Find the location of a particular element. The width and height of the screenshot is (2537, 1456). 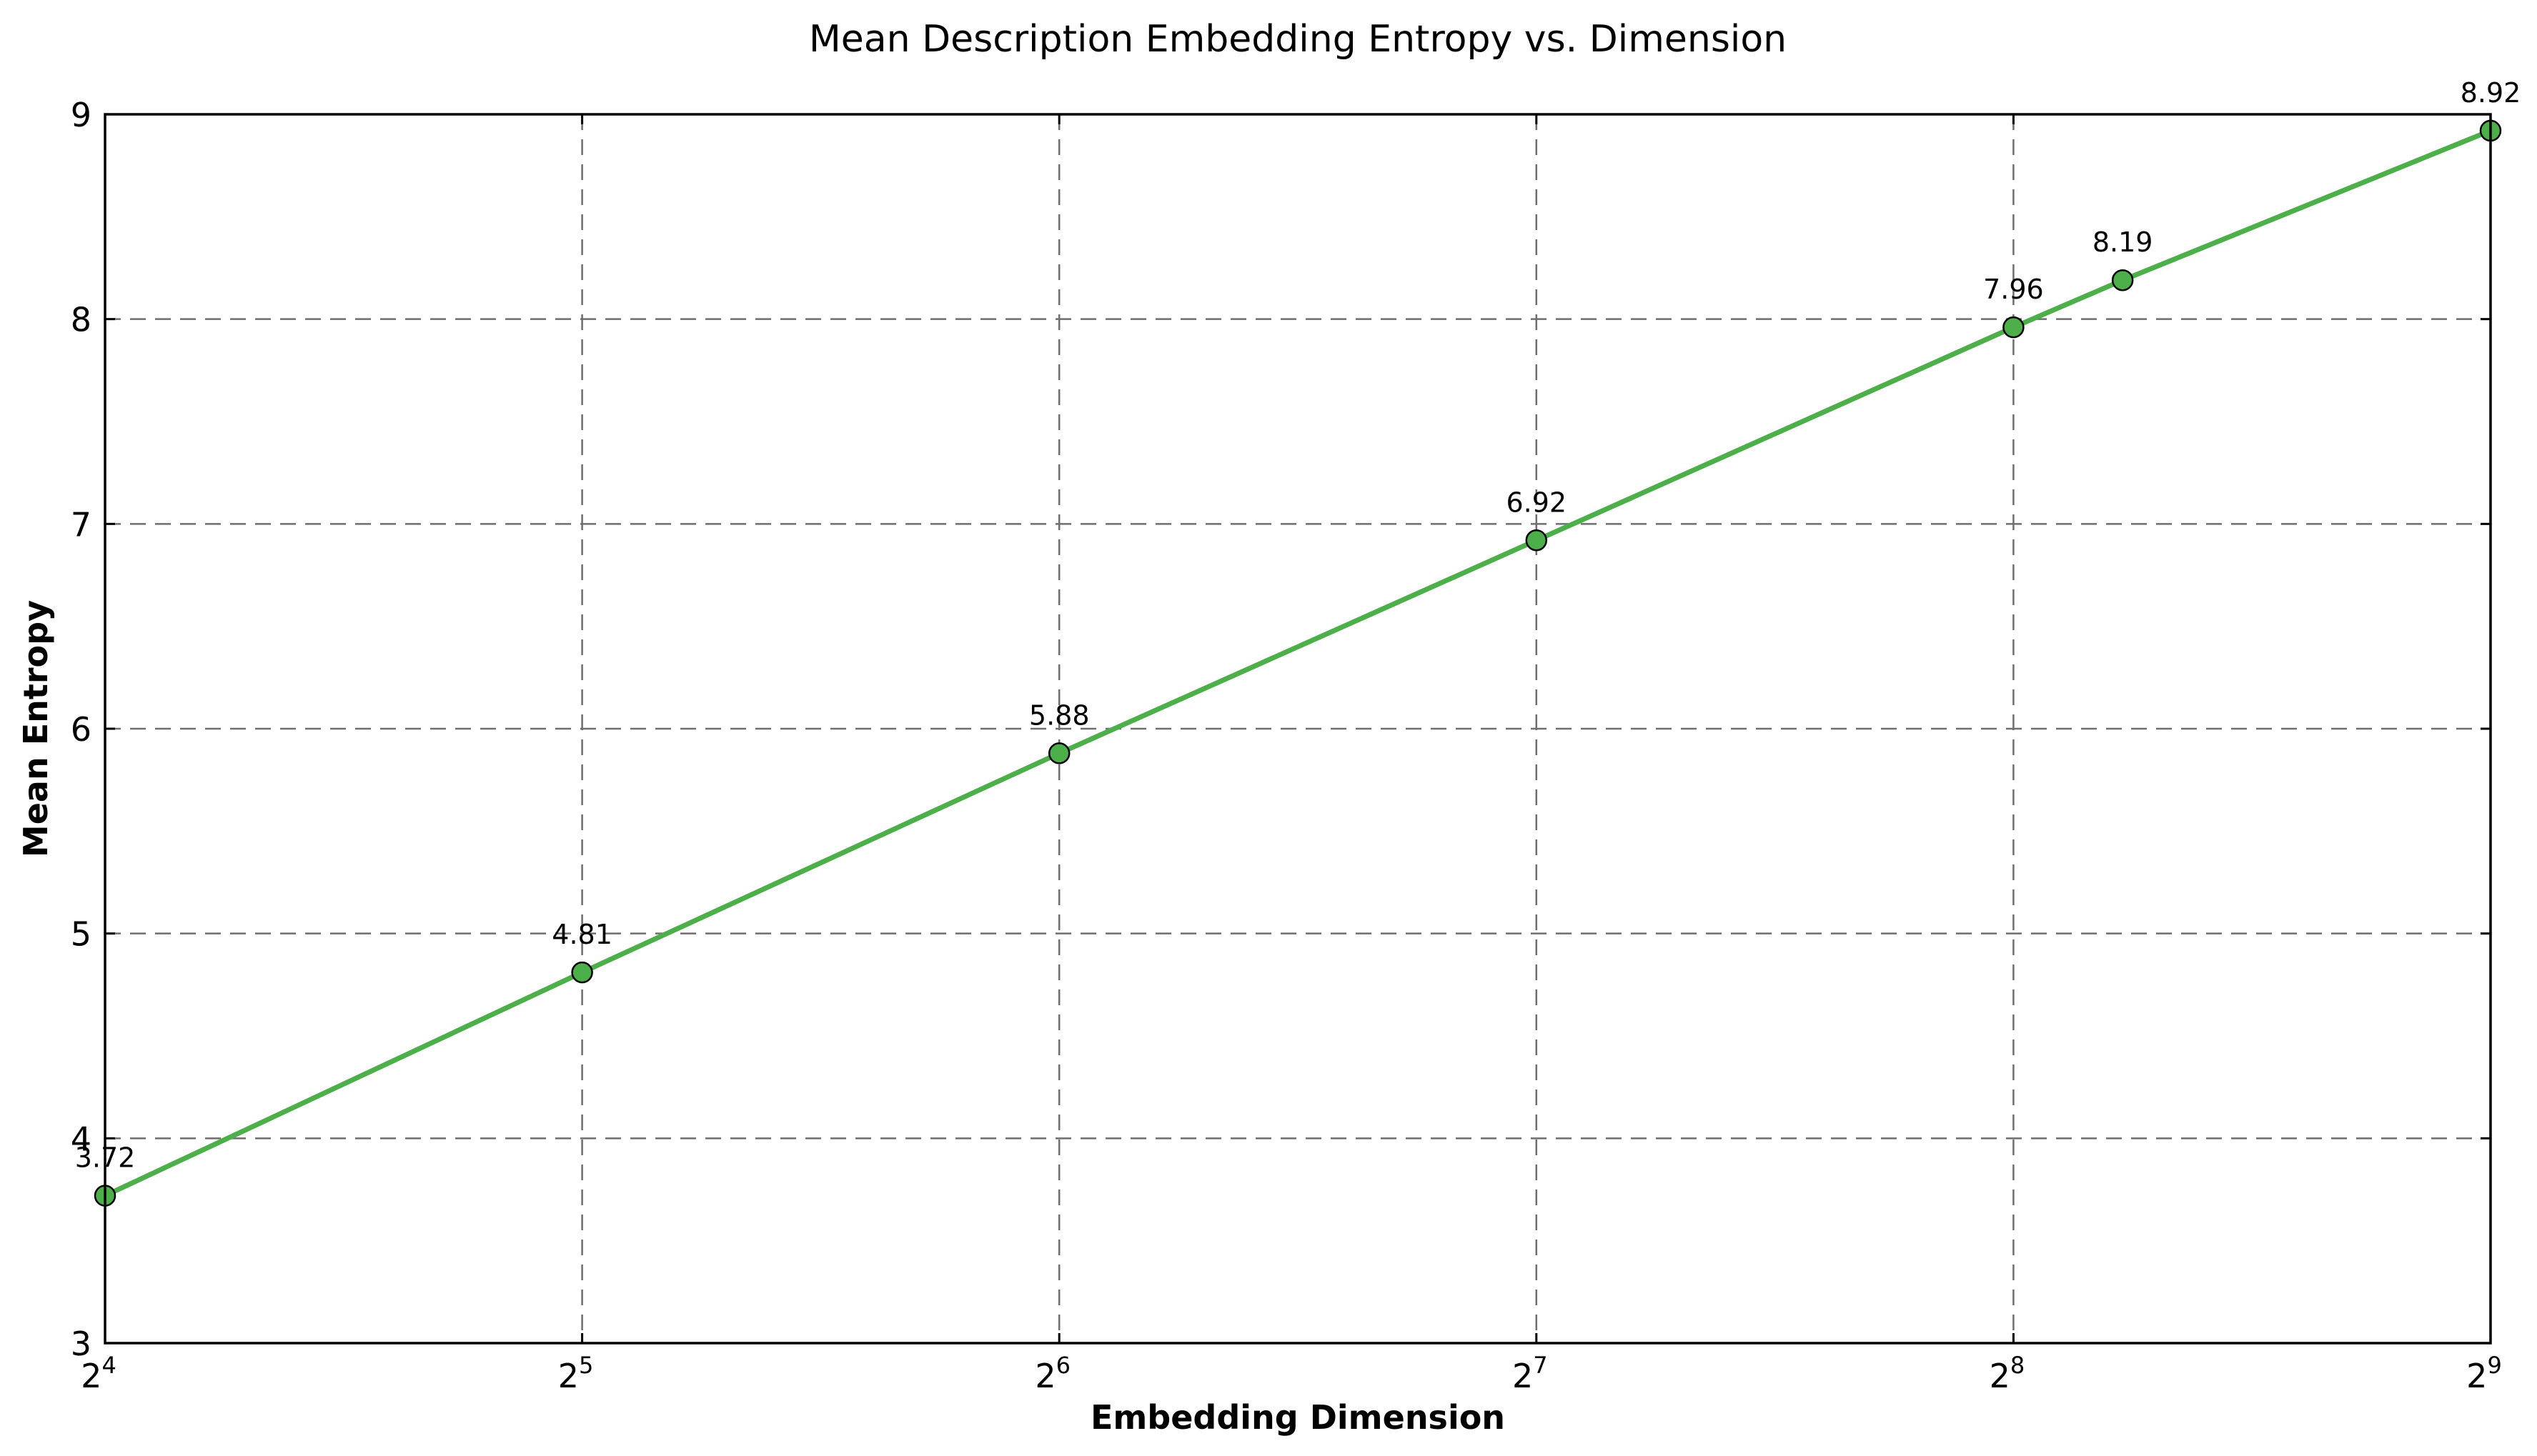

y-tick-label: 7 is located at coordinates (81, 524).